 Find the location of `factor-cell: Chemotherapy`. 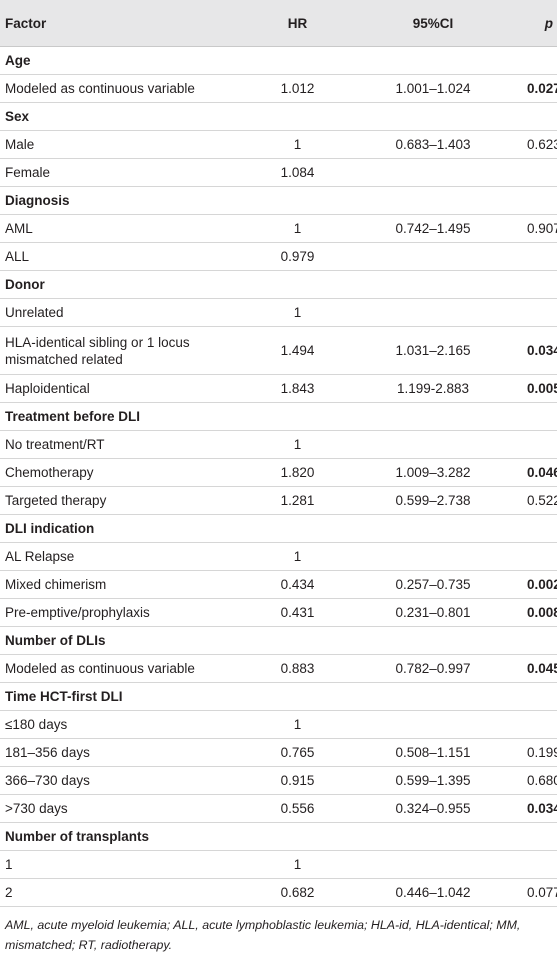

factor-cell: Chemotherapy is located at coordinates (127, 472).